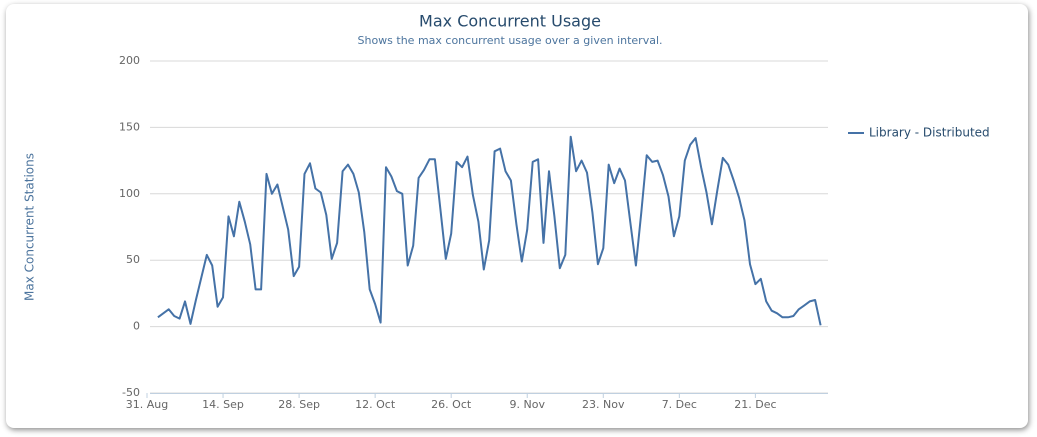 This screenshot has height=437, width=1037. Describe the element at coordinates (603, 404) in the screenshot. I see `x-tick-label: 23. Nov` at that location.